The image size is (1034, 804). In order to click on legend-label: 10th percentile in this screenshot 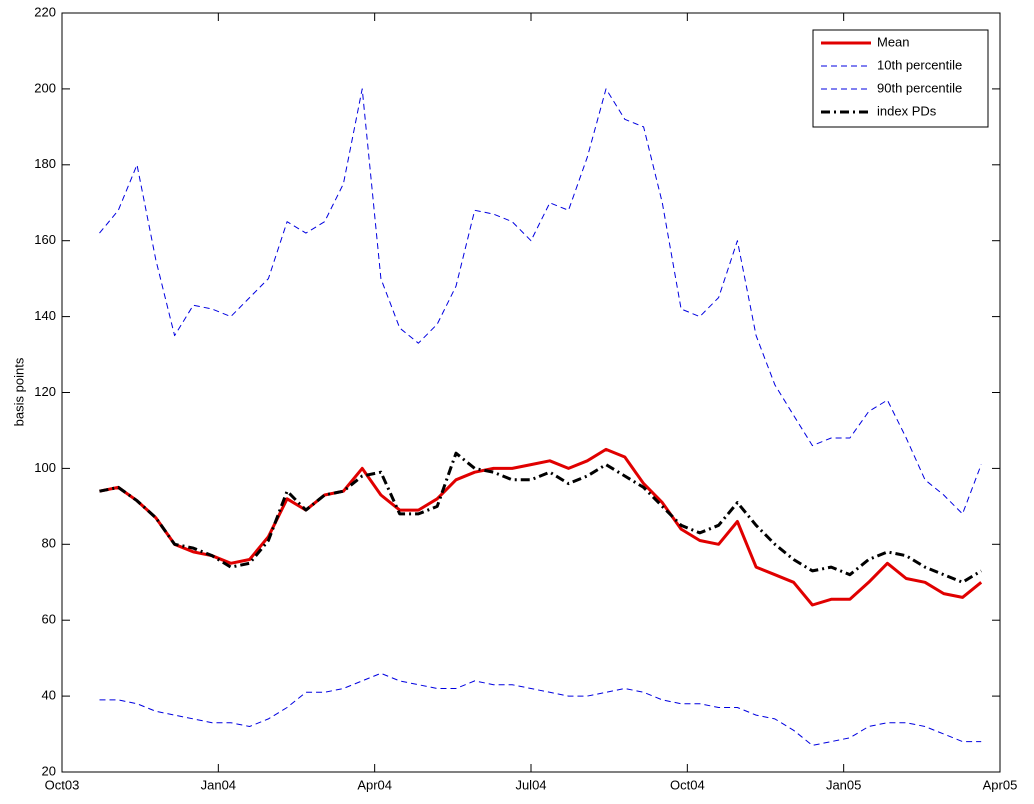, I will do `click(919, 64)`.